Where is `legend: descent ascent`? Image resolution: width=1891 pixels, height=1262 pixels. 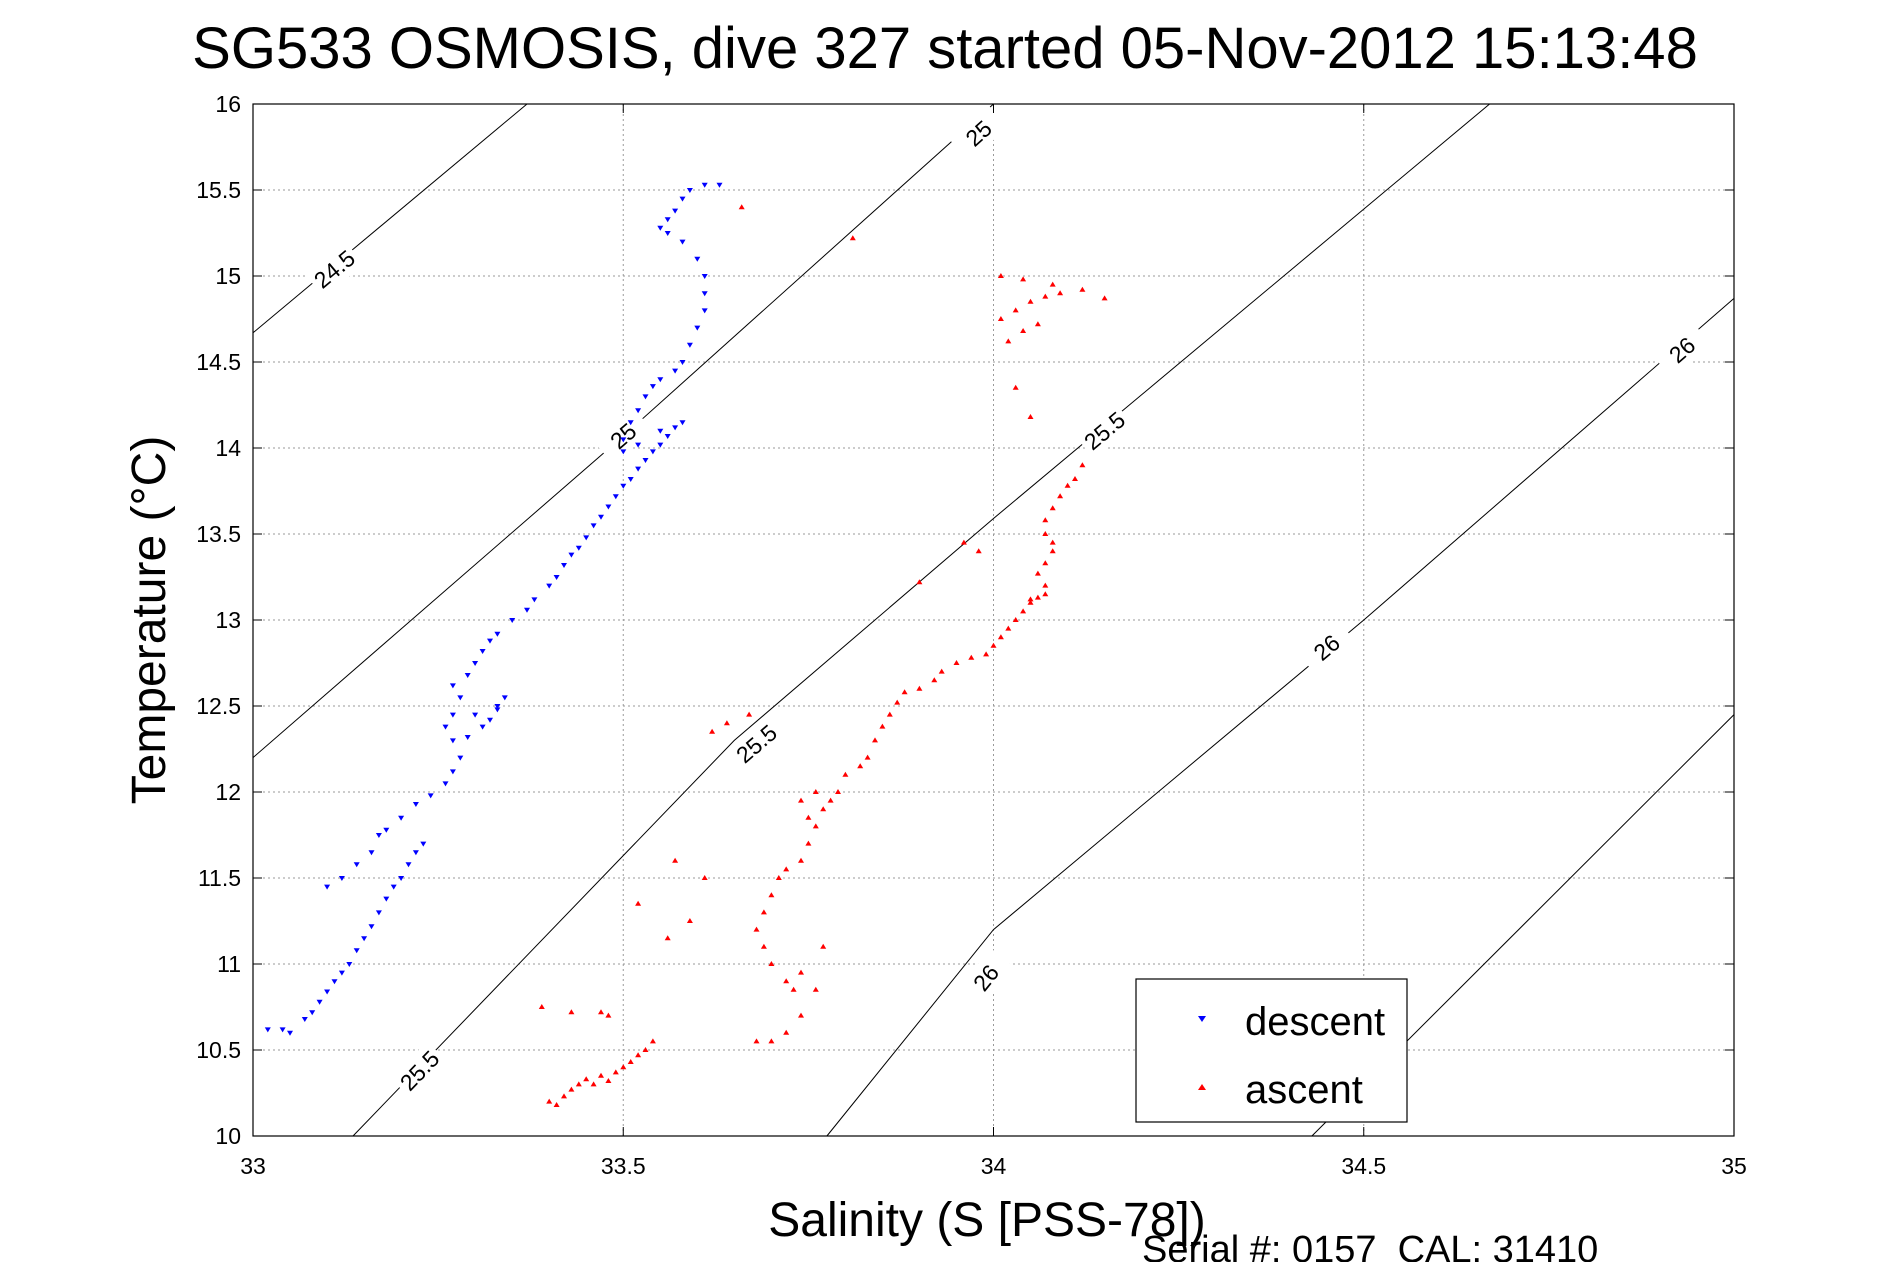 legend: descent ascent is located at coordinates (1271, 1050).